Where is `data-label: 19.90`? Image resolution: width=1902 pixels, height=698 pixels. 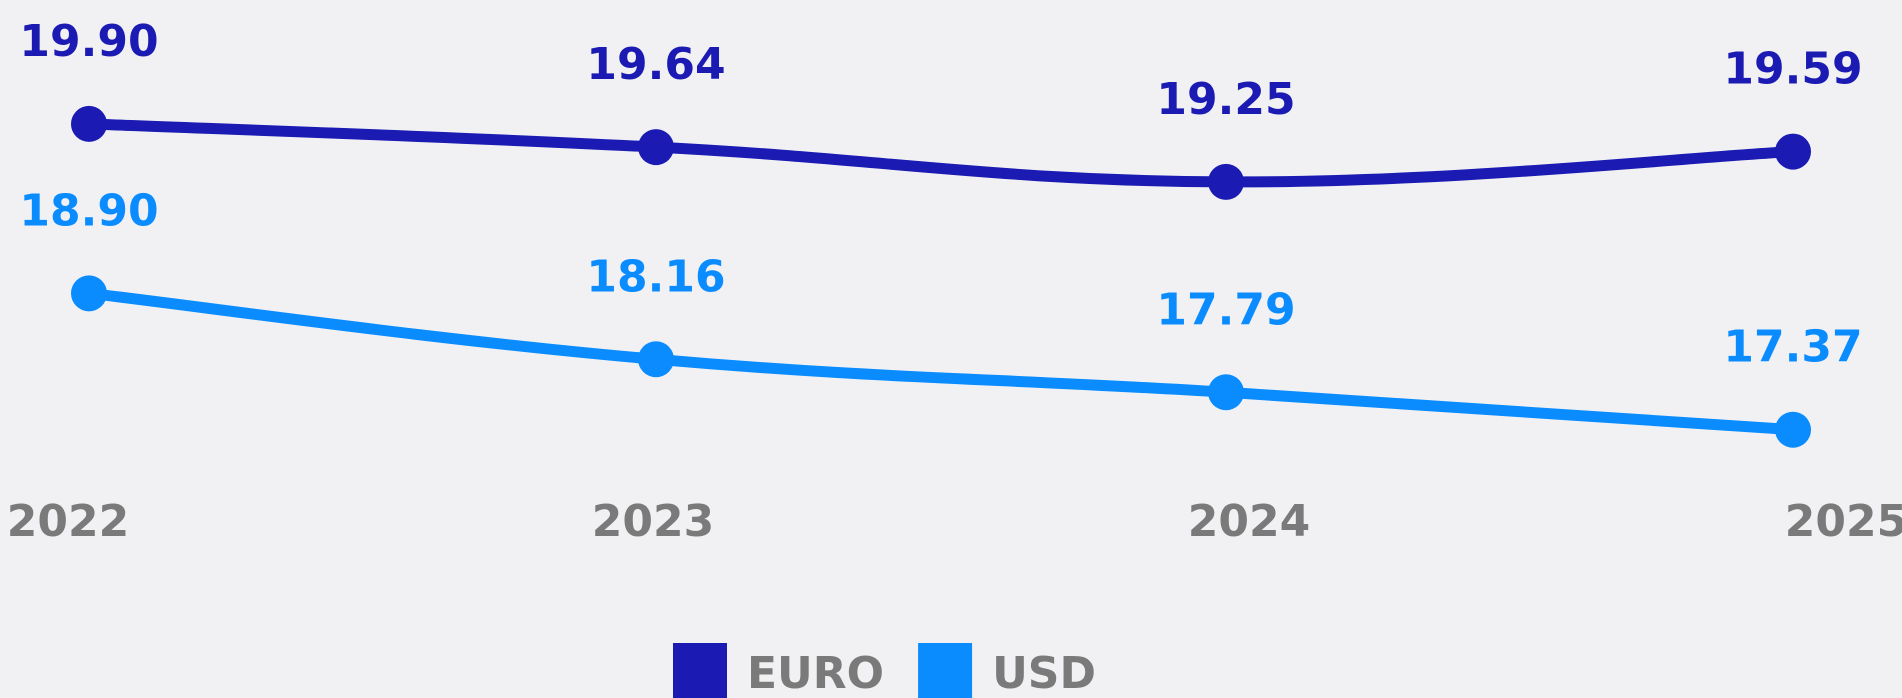
data-label: 19.90 is located at coordinates (88, 41).